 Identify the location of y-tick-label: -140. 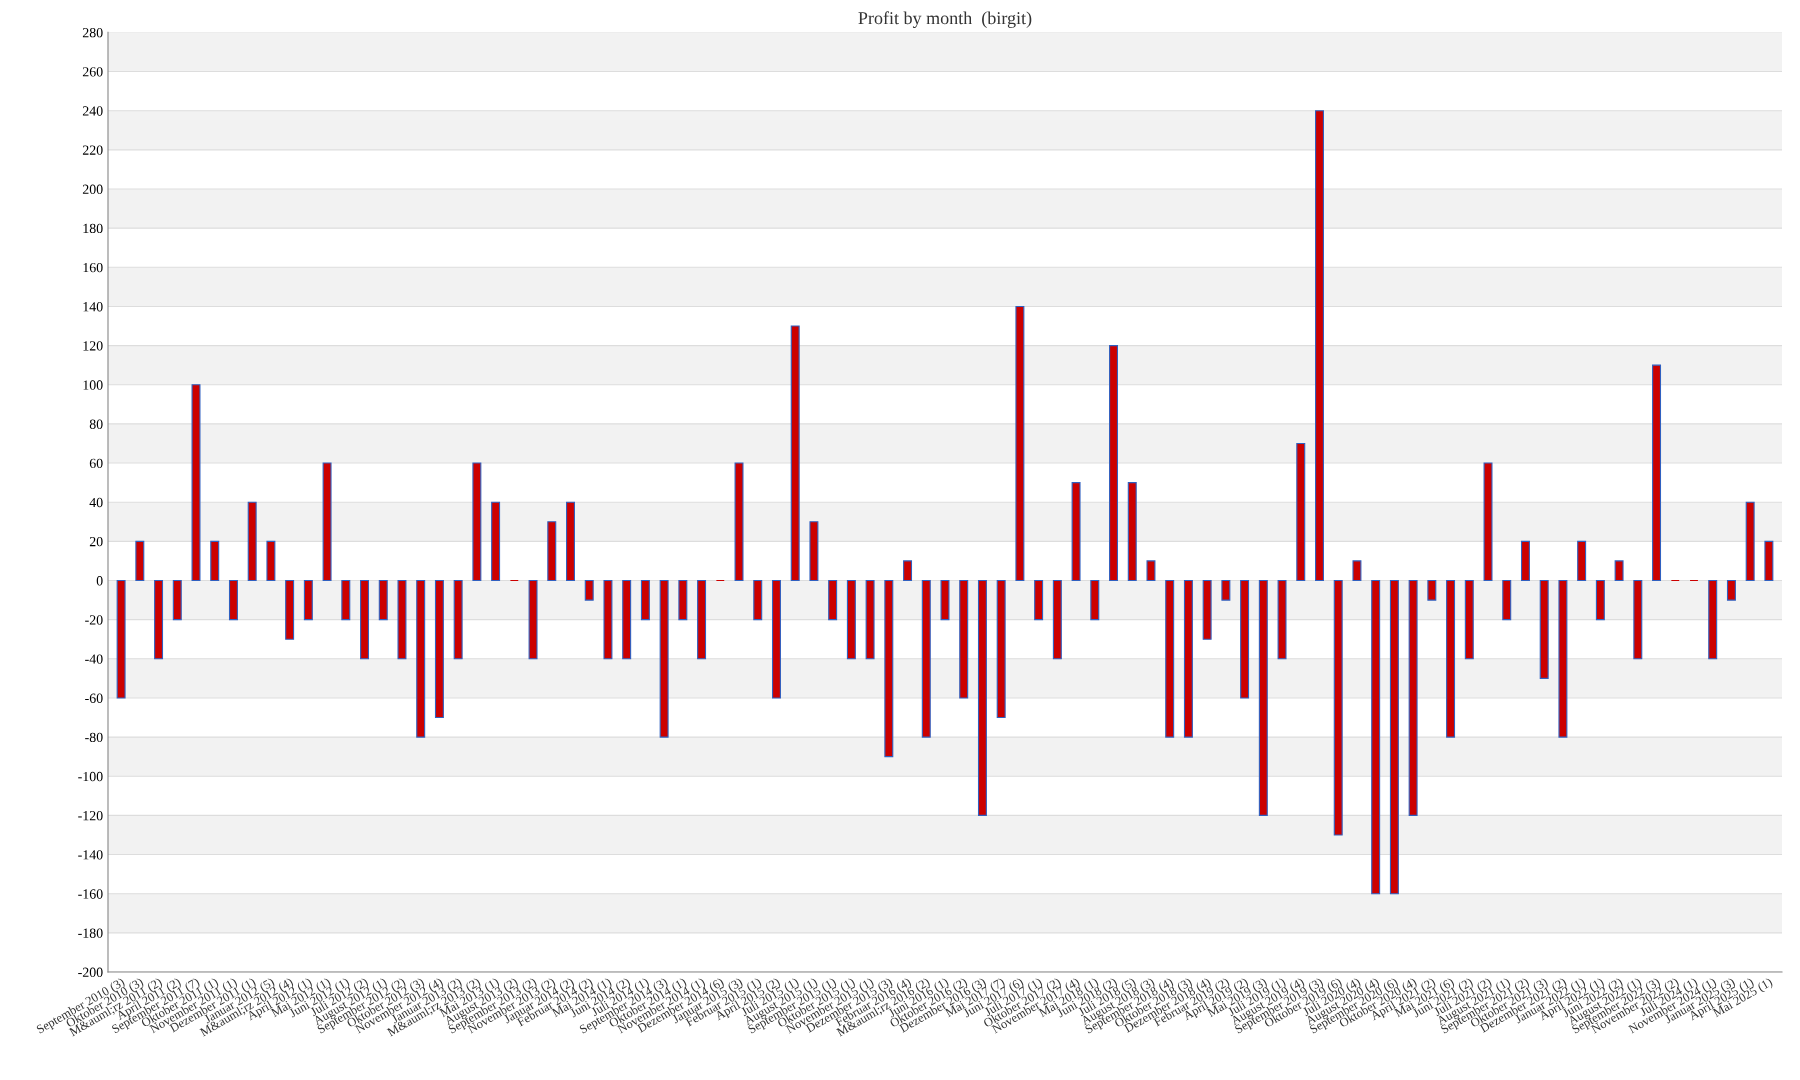
(90, 855).